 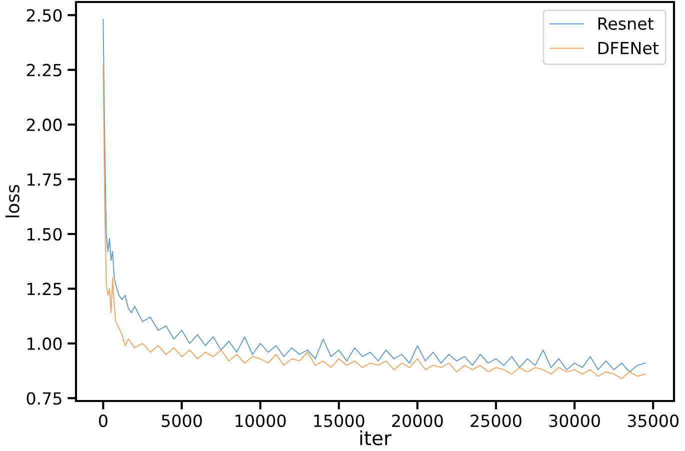 I want to click on x-axis-title: iter, so click(x=376, y=438).